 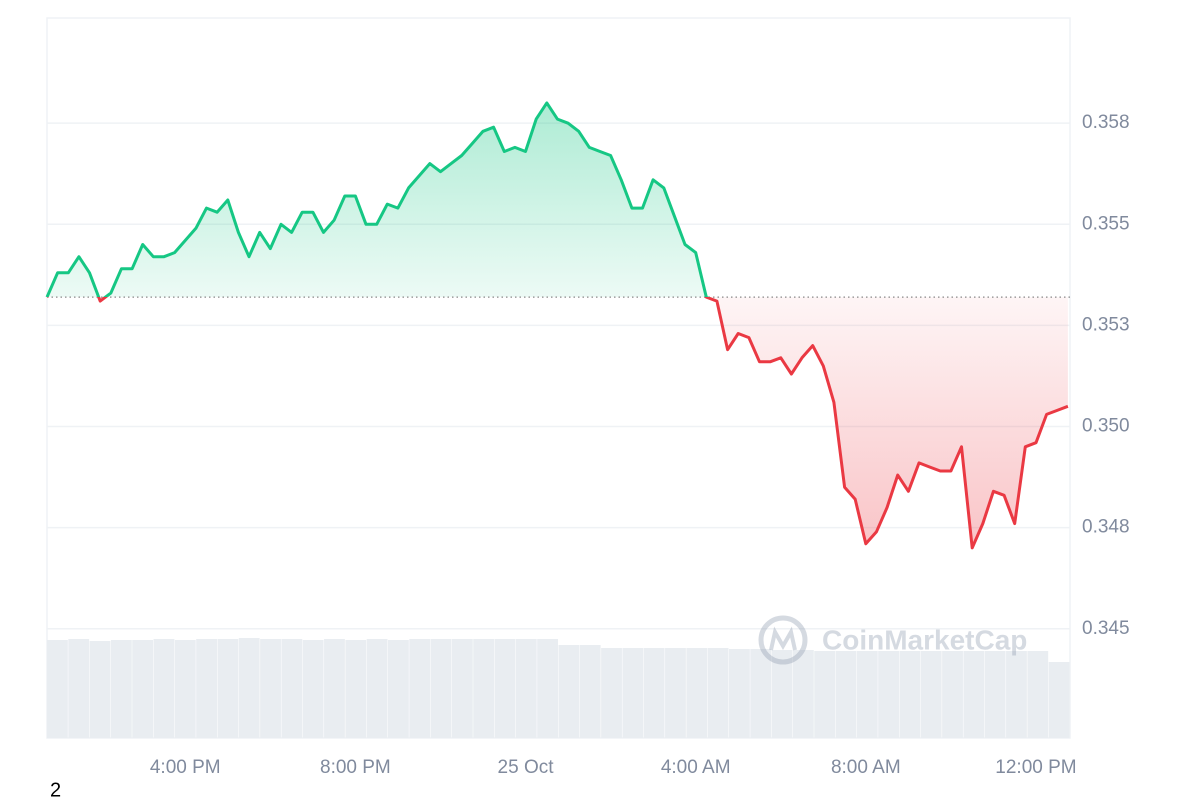 I want to click on y-tick-label: 0.348, so click(x=1106, y=527).